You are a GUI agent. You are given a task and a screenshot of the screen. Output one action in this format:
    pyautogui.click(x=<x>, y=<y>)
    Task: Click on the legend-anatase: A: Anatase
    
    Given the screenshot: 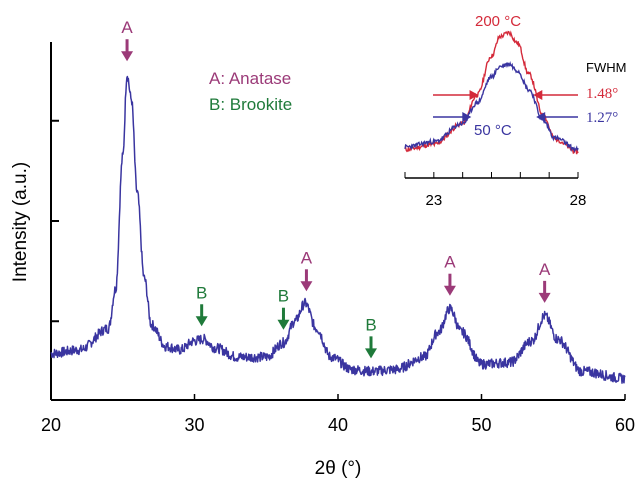 What is the action you would take?
    pyautogui.click(x=250, y=78)
    